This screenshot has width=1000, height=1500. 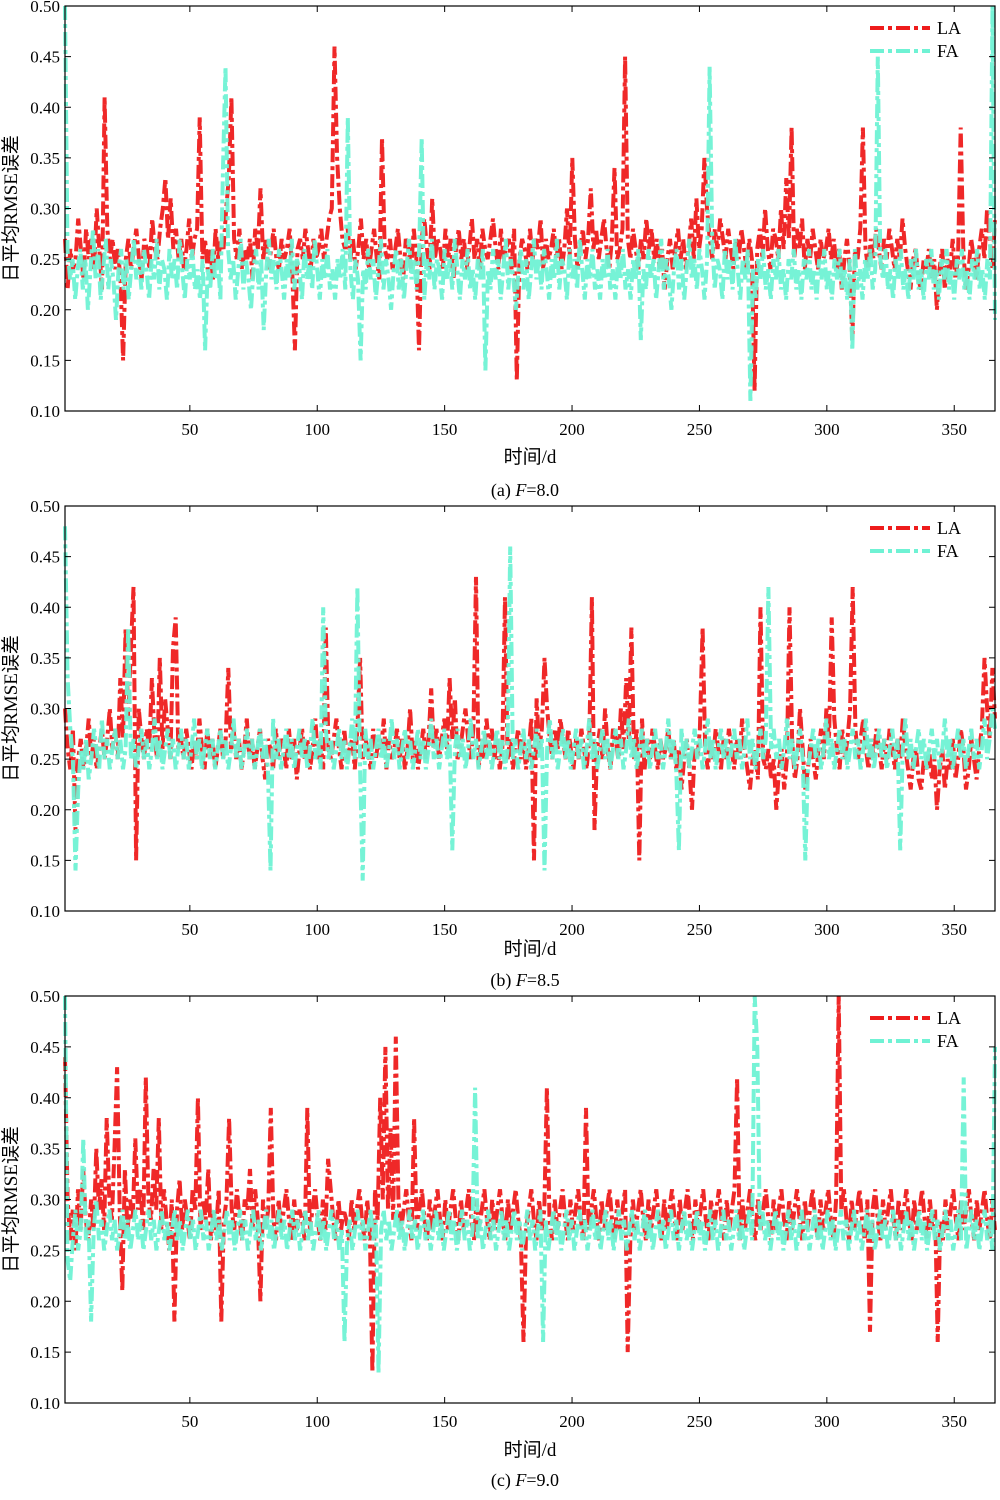 I want to click on caption-prefix: (b), so click(x=503, y=980).